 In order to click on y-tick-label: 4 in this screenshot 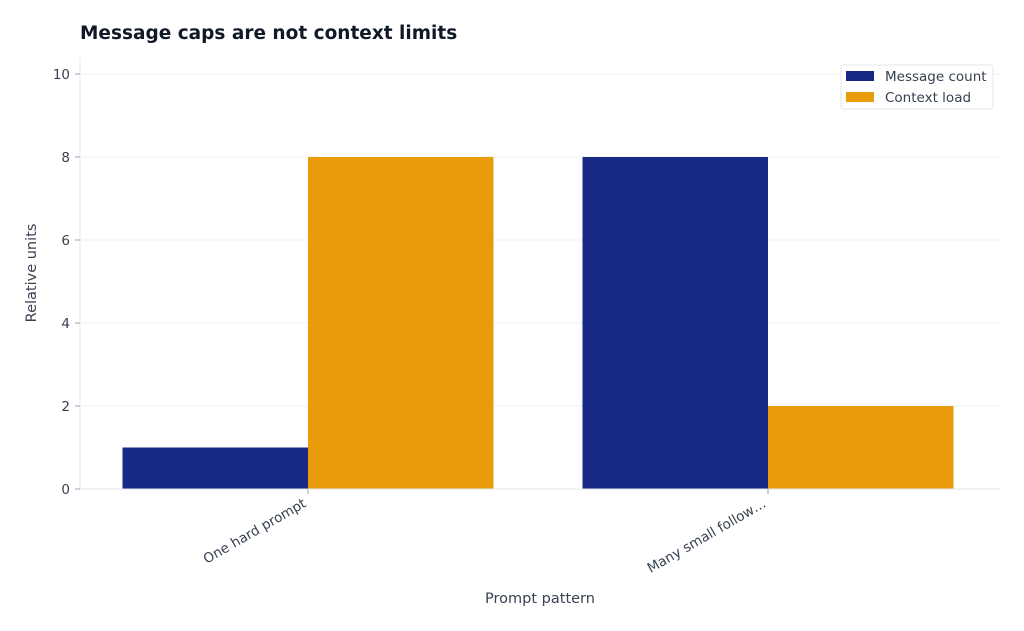, I will do `click(65, 324)`.